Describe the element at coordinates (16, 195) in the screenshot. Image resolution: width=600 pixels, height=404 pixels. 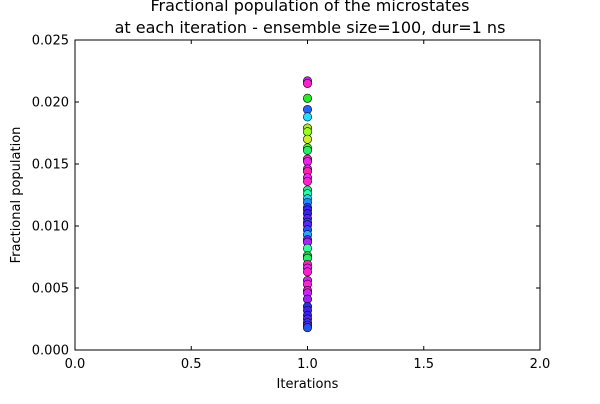
I see `y-axis-label: Fractional population` at that location.